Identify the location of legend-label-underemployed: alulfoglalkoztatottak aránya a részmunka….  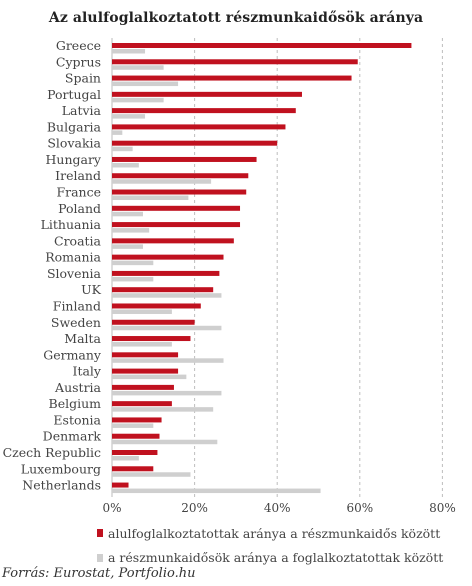
(274, 533).